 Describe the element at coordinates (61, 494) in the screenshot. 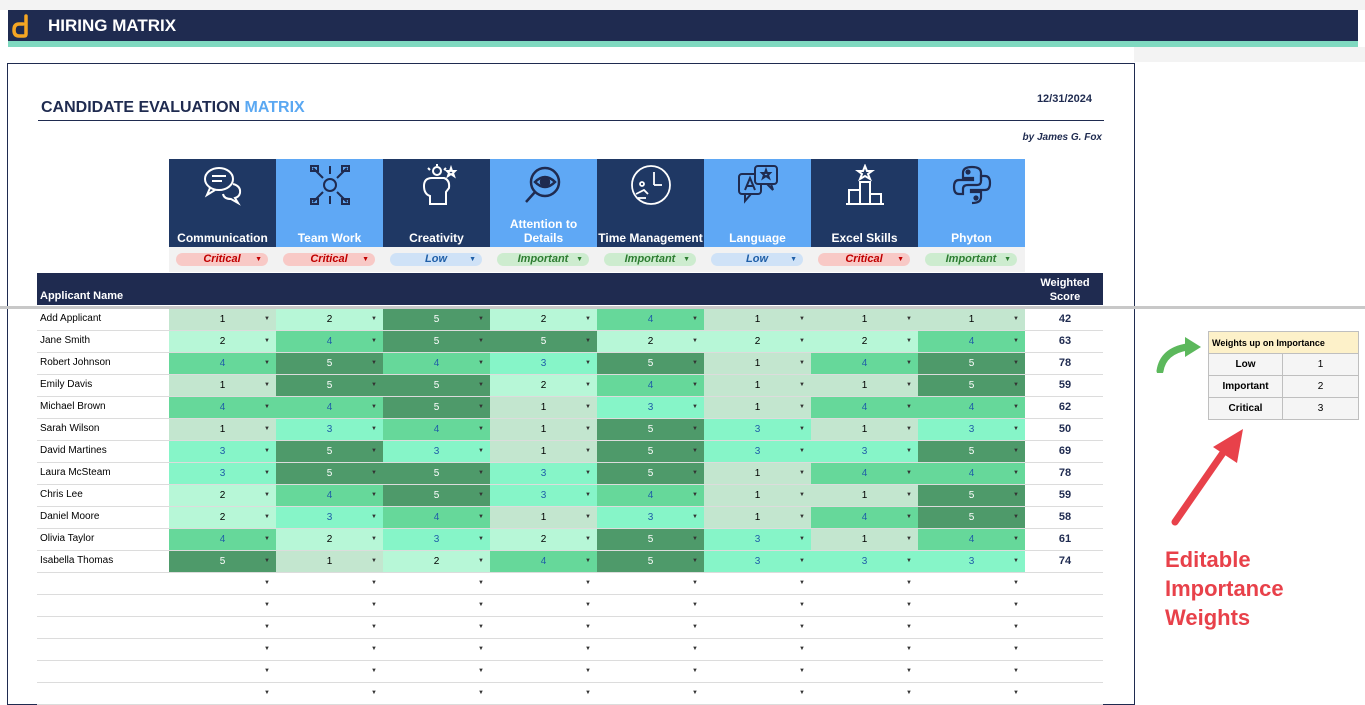

I see `applicant-name: Chris Lee` at that location.